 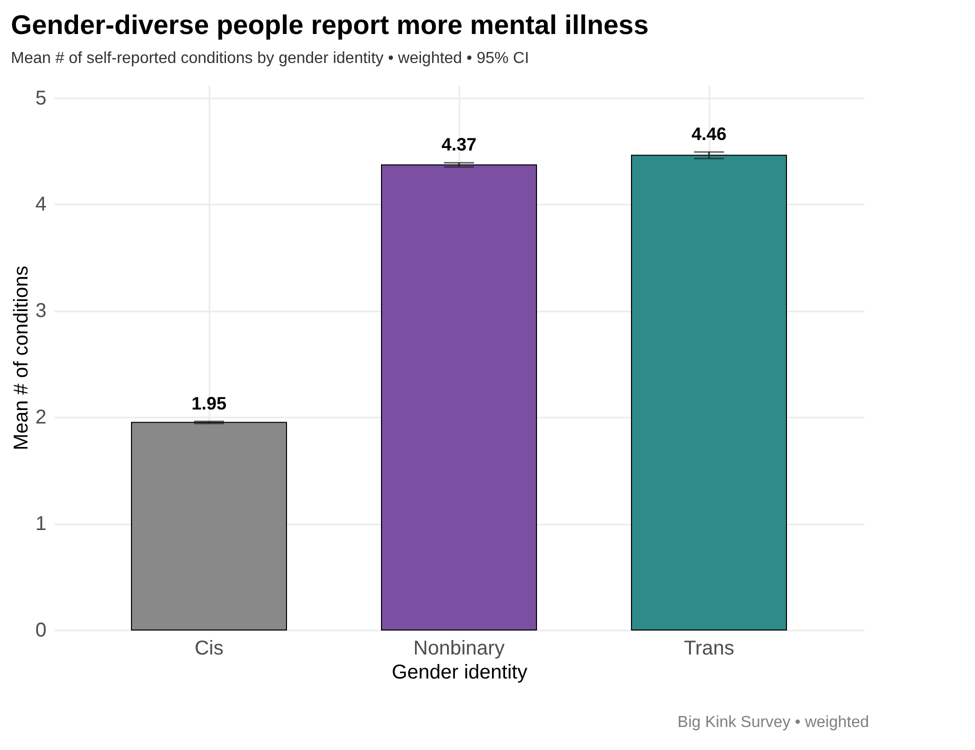 I want to click on y-tick-label: 4, so click(x=40, y=205).